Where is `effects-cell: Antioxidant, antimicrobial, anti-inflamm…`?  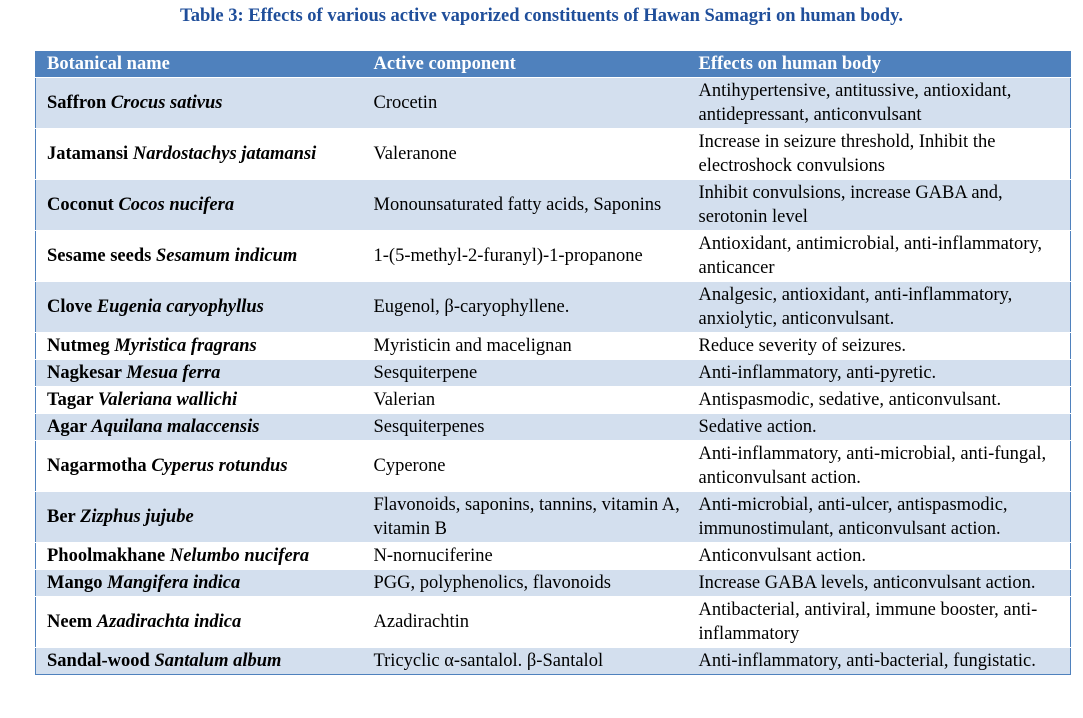 effects-cell: Antioxidant, antimicrobial, anti-inflamm… is located at coordinates (879, 256).